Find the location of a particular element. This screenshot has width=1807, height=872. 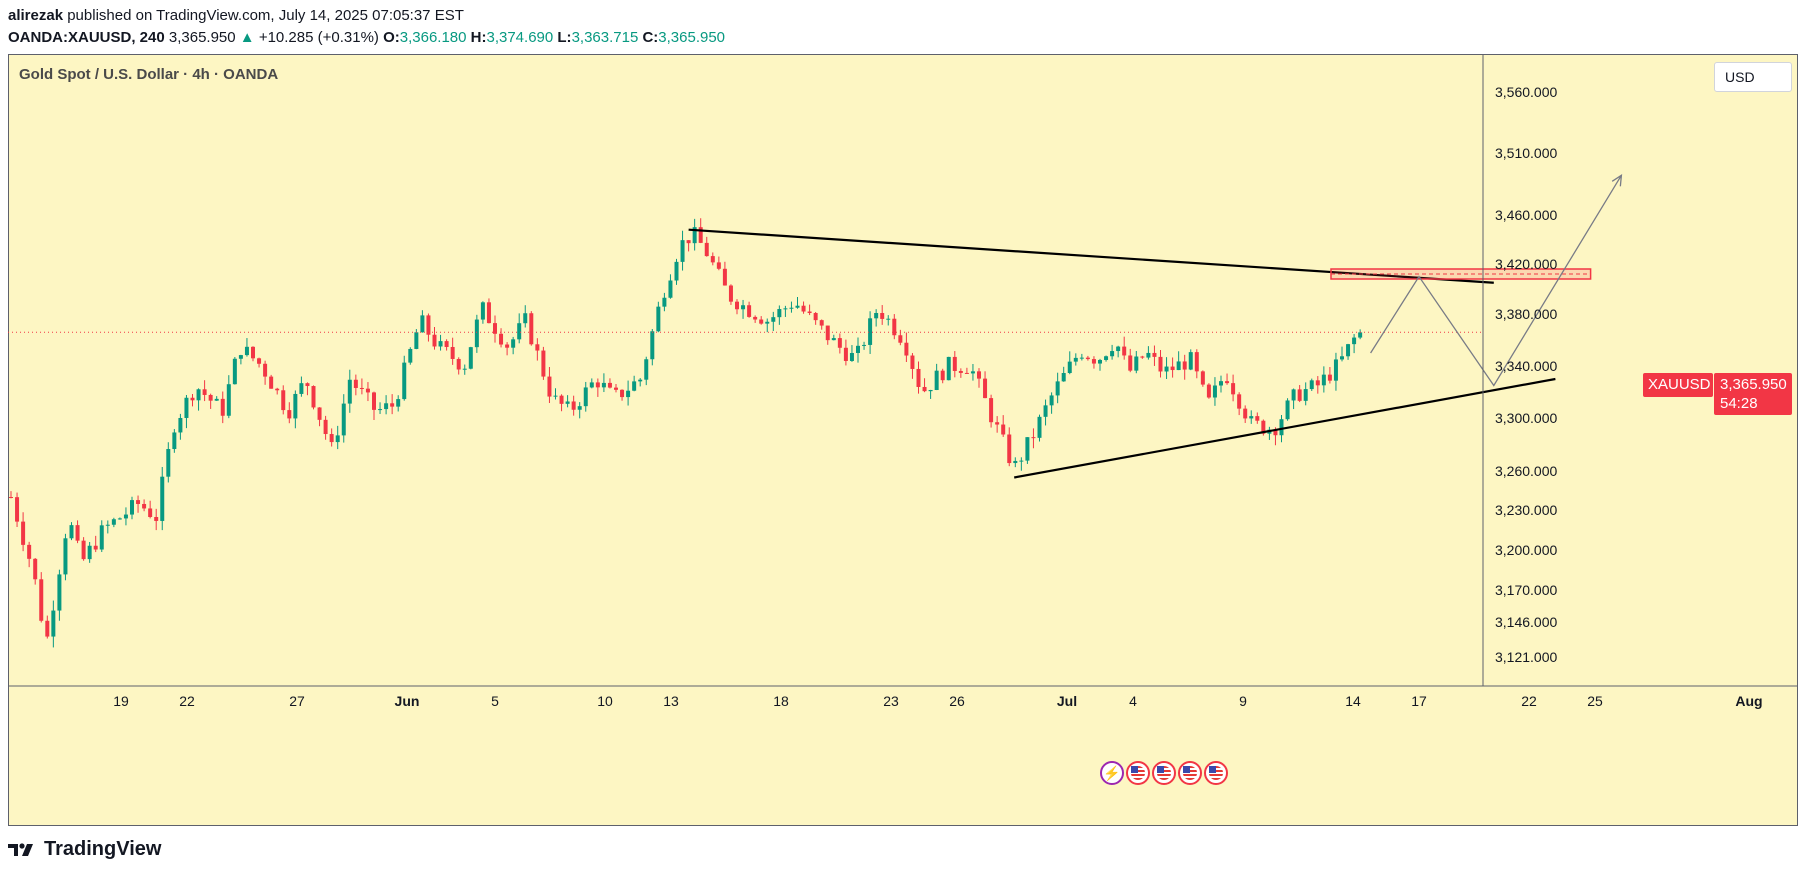

currency-button: USD is located at coordinates (1753, 77).